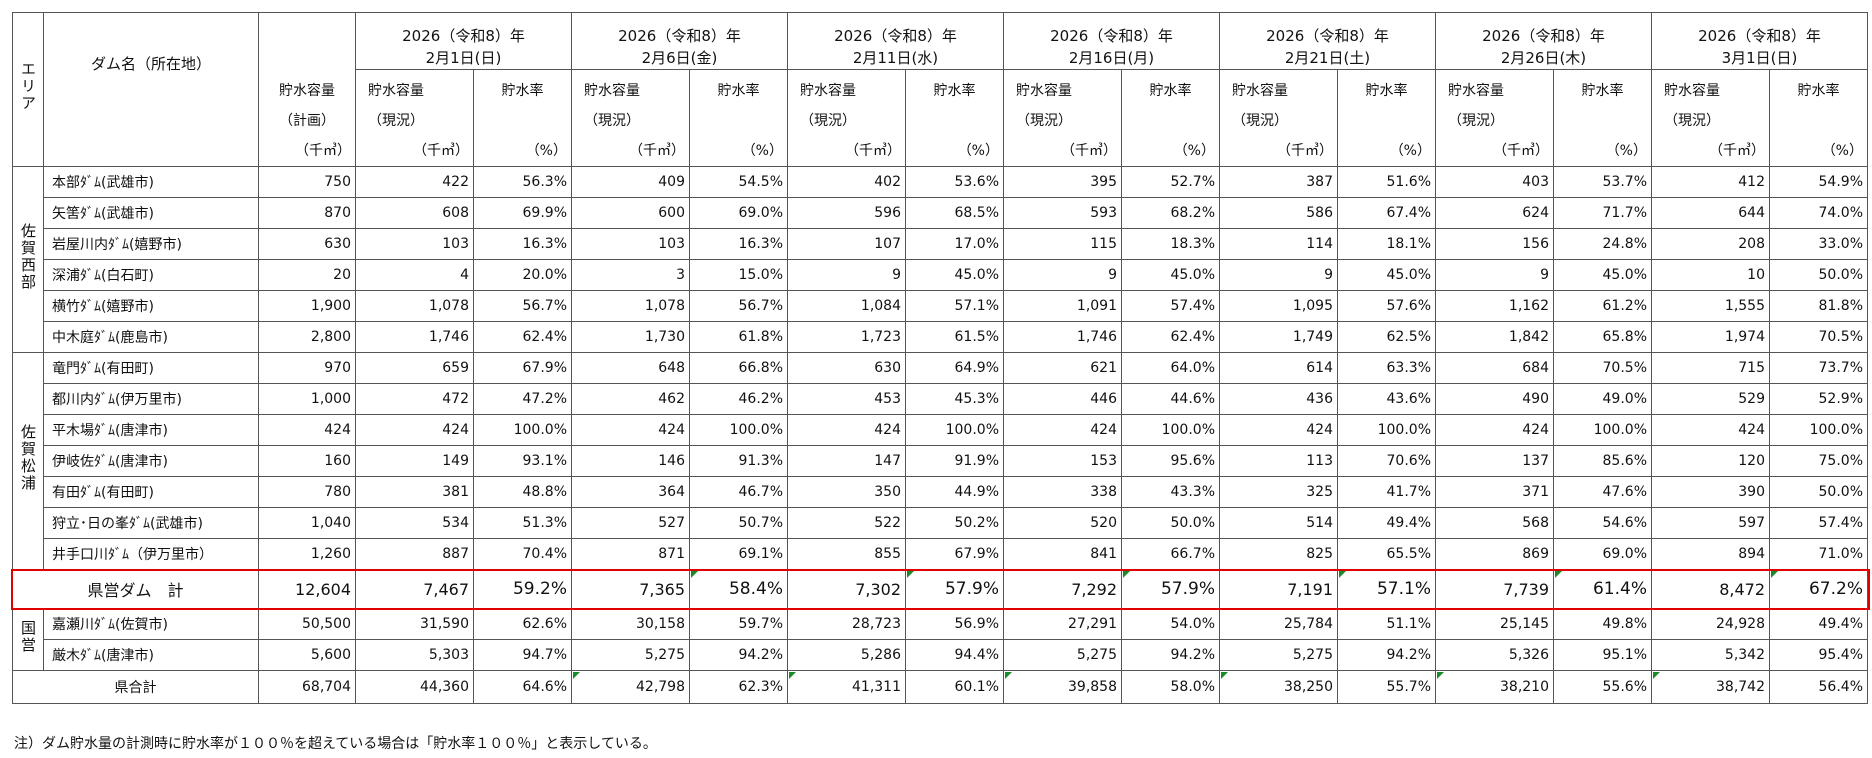  Describe the element at coordinates (895, 41) in the screenshot. I see `date-header: 2026（令和8）年 2月11日(水)` at that location.